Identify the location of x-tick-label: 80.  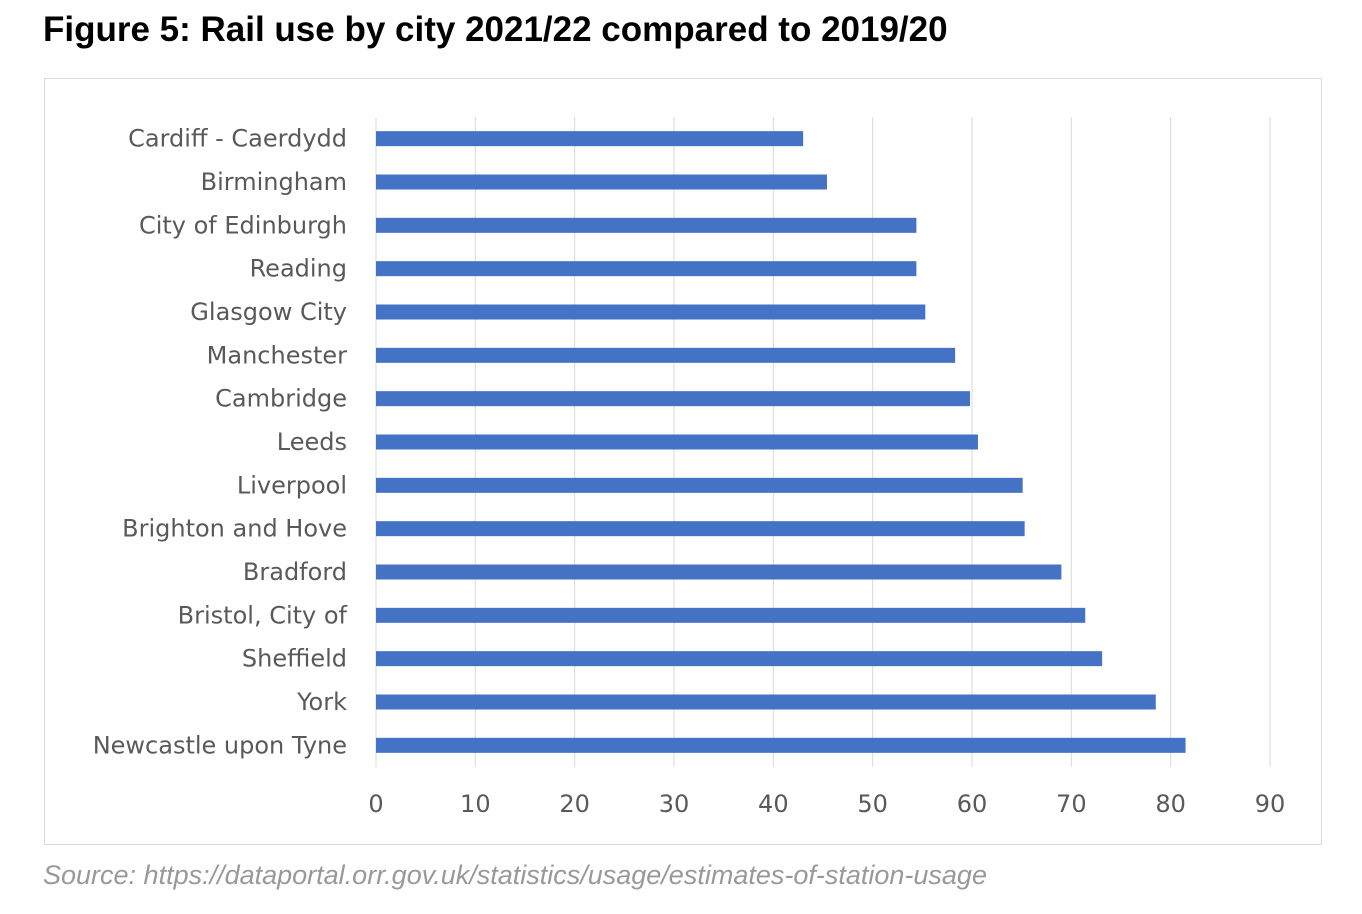
(1170, 804).